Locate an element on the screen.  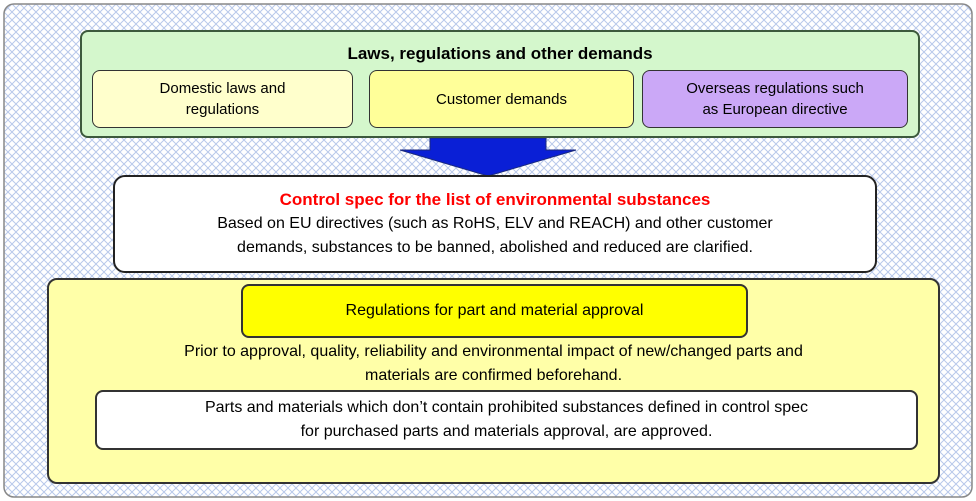
demand-text: regulations is located at coordinates (222, 109).